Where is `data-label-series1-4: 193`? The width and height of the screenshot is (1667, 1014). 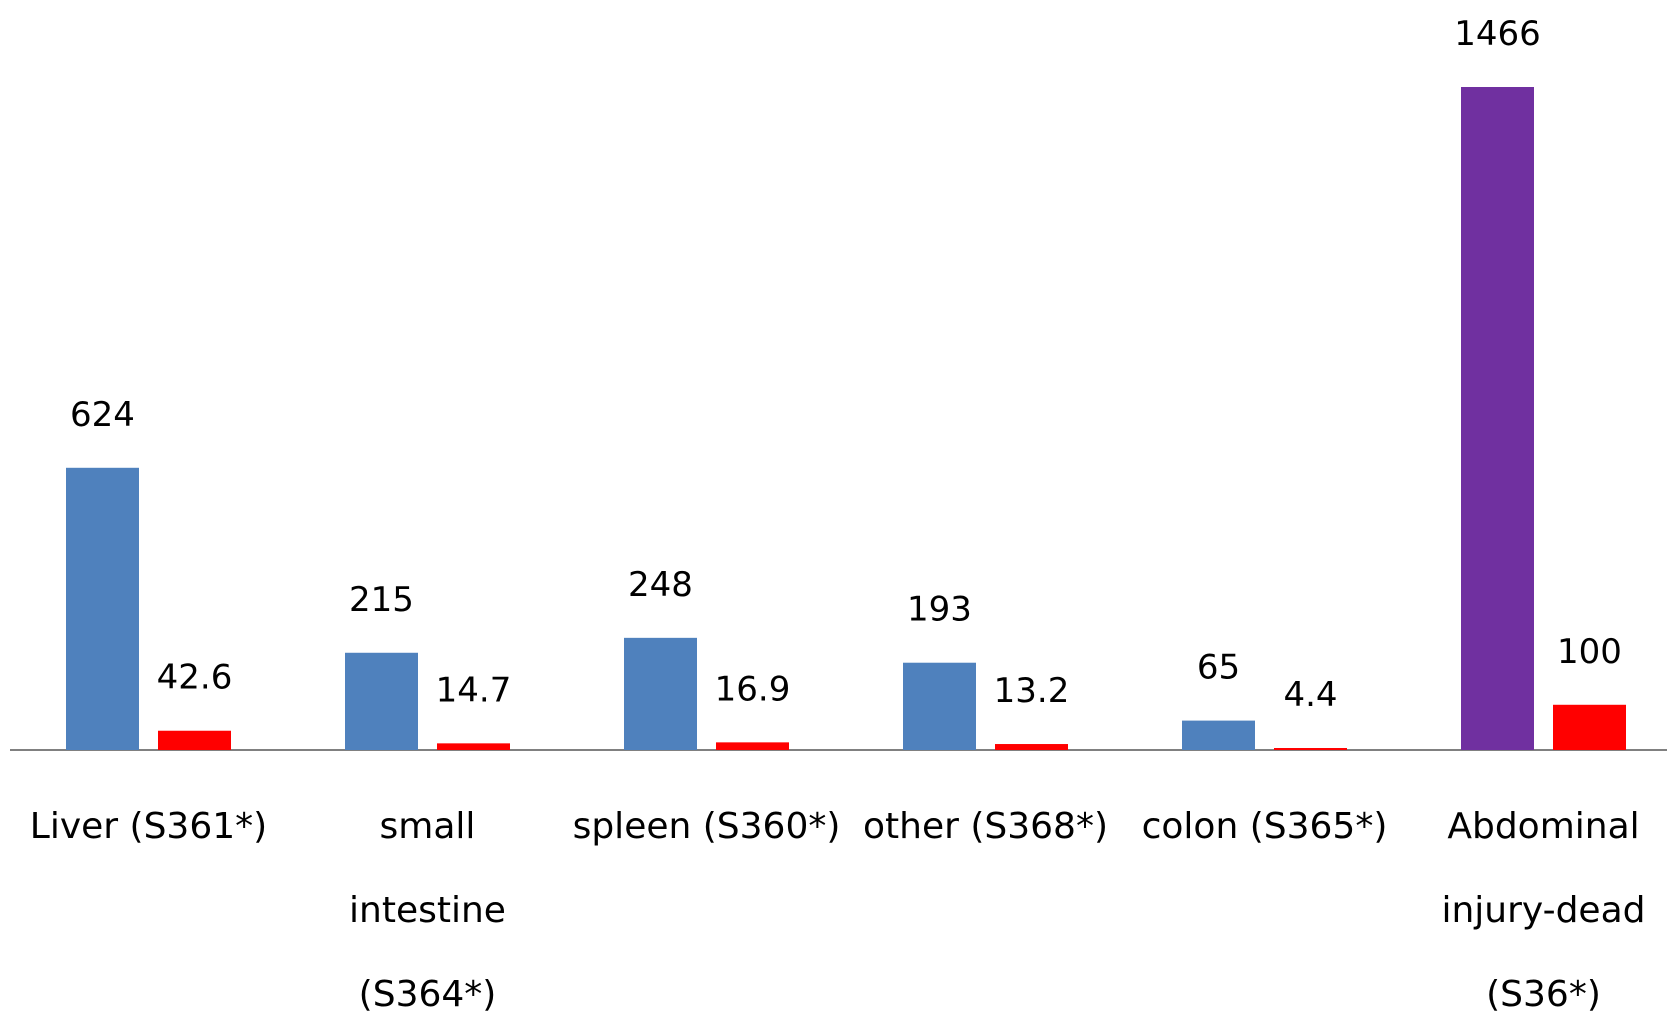 data-label-series1-4: 193 is located at coordinates (939, 610).